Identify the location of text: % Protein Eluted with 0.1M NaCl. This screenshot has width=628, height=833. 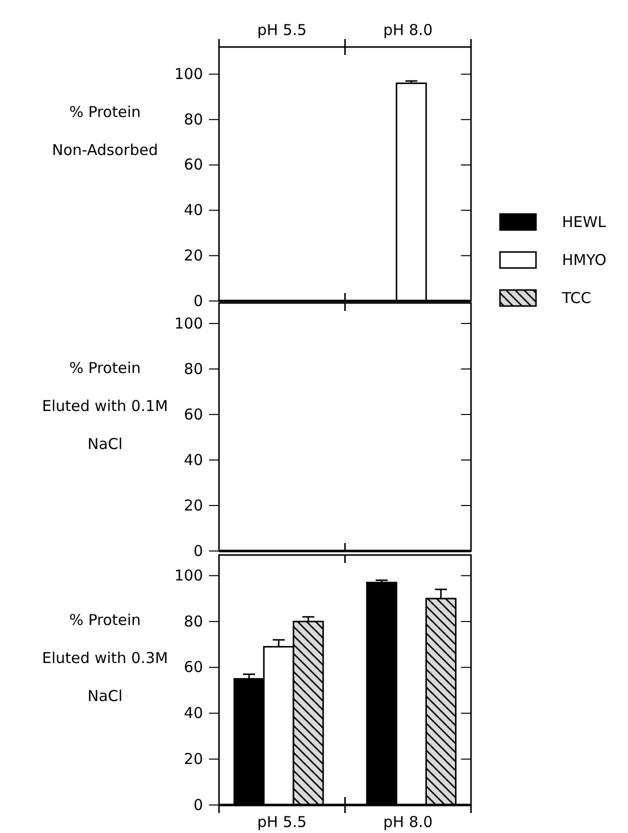
(105, 406).